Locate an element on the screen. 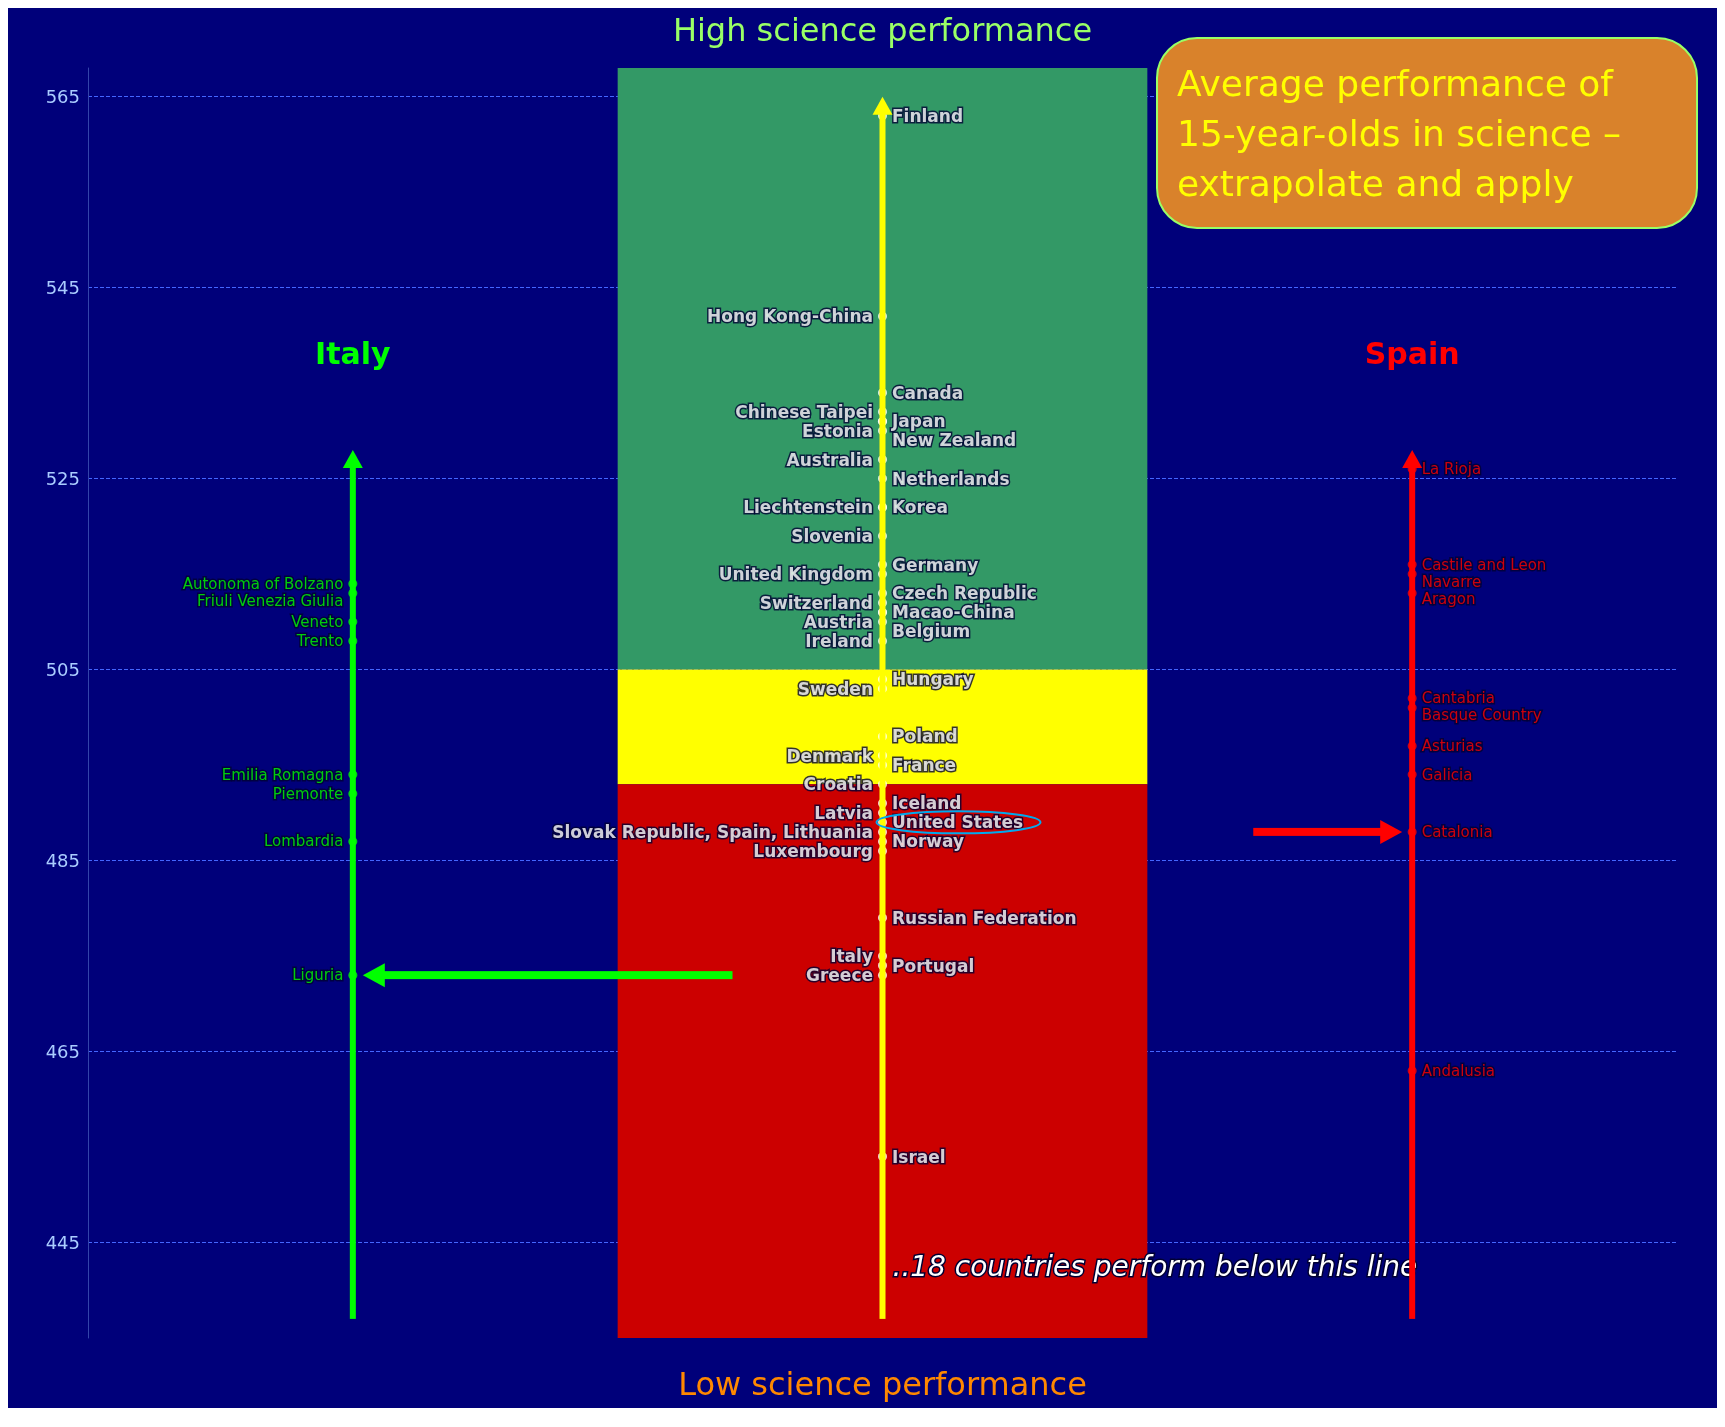  y-tick-label: 545 is located at coordinates (62, 288).